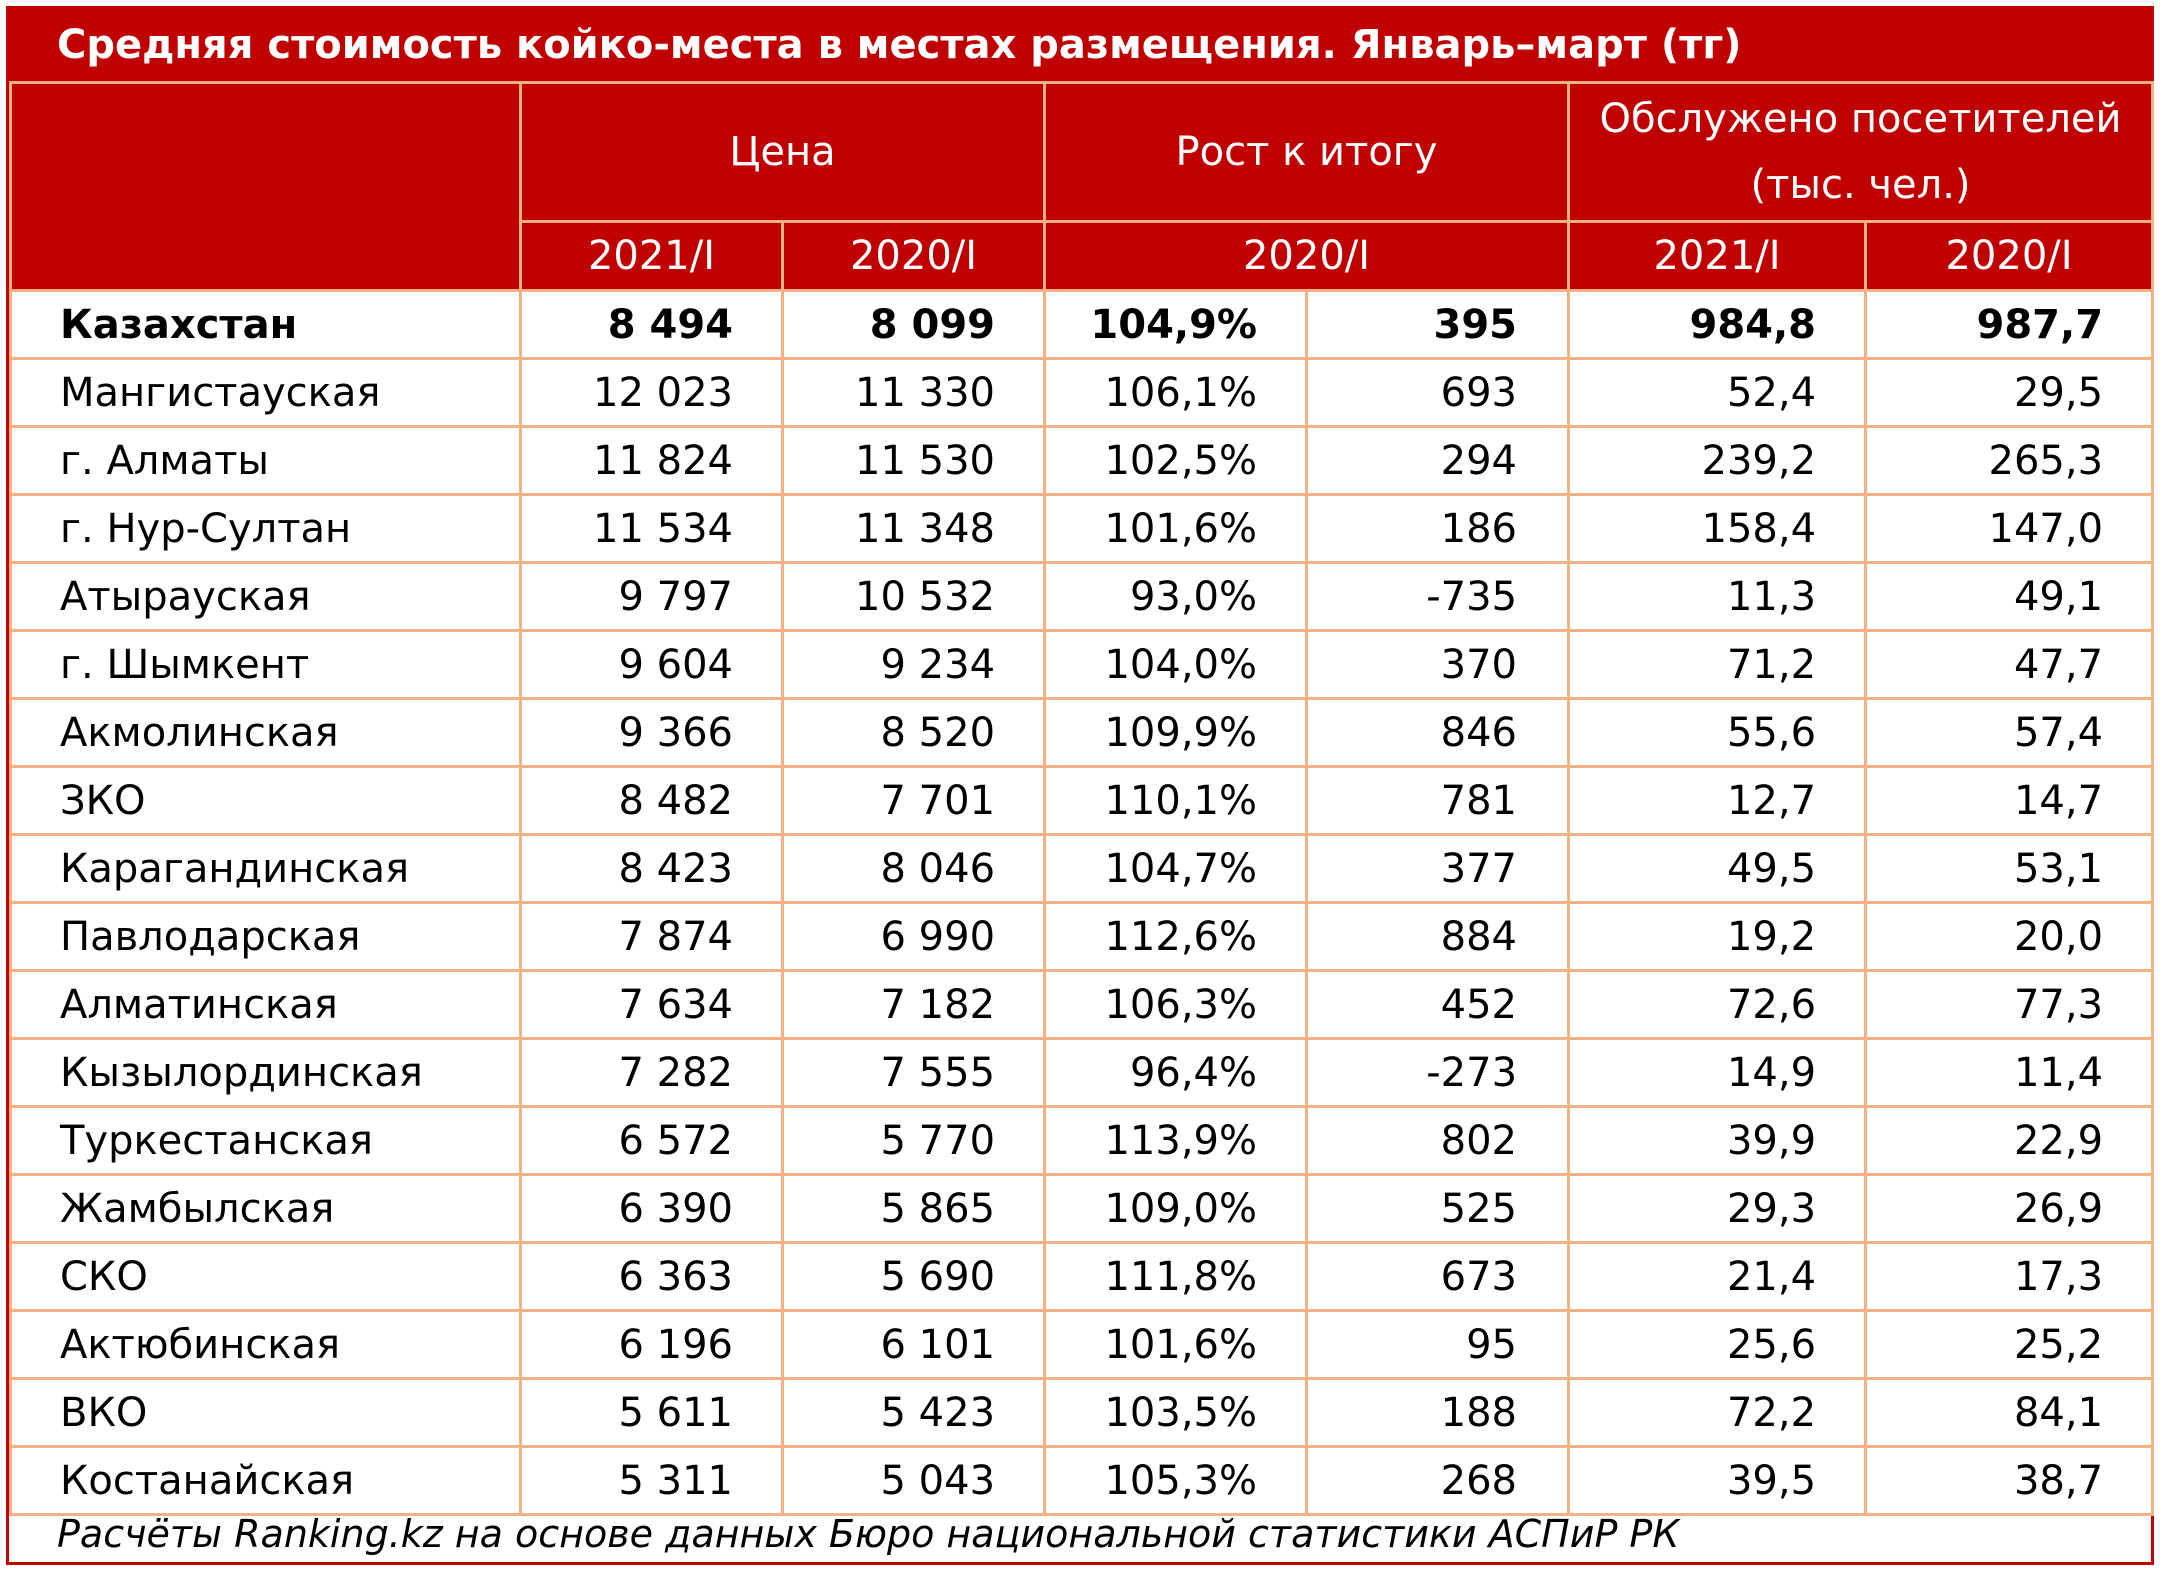 The height and width of the screenshot is (1571, 2160). What do you see at coordinates (1717, 1072) in the screenshot?
I see `visitors-2021-cell: 14,9` at bounding box center [1717, 1072].